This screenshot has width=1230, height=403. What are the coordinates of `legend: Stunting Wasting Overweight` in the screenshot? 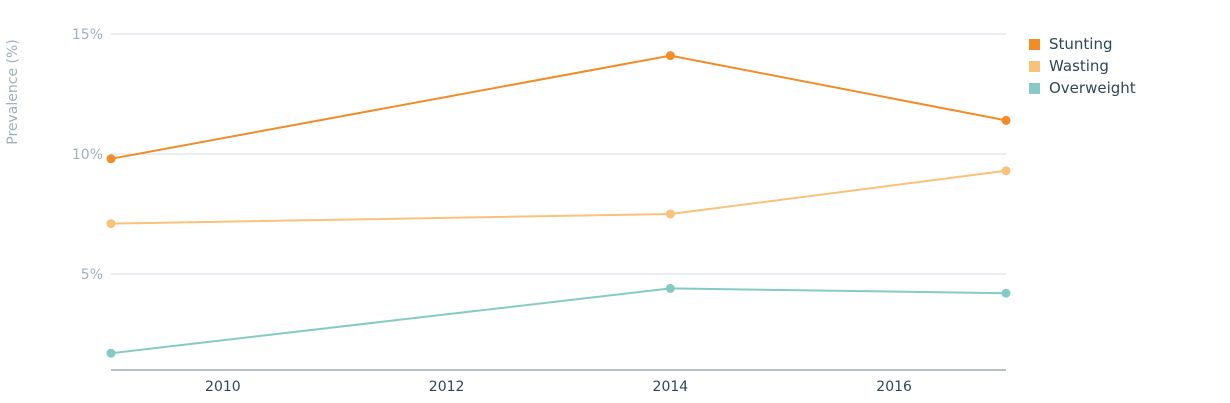 It's located at (1082, 66).